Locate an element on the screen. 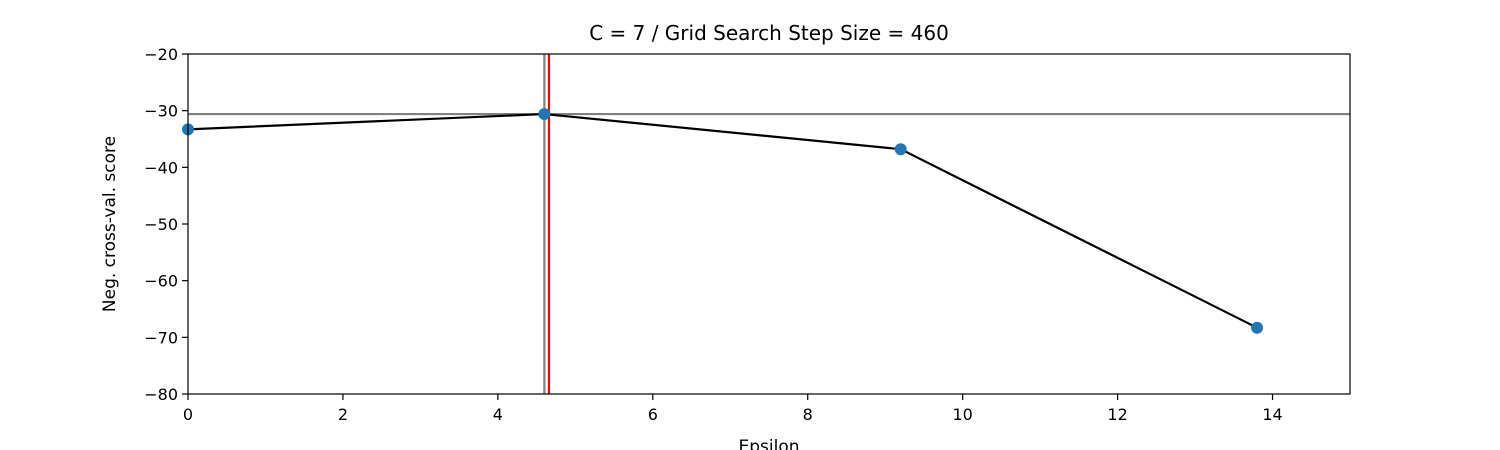 This screenshot has height=450, width=1500. x-axis: 0 2 4 6 8 10 12 14 is located at coordinates (733, 409).